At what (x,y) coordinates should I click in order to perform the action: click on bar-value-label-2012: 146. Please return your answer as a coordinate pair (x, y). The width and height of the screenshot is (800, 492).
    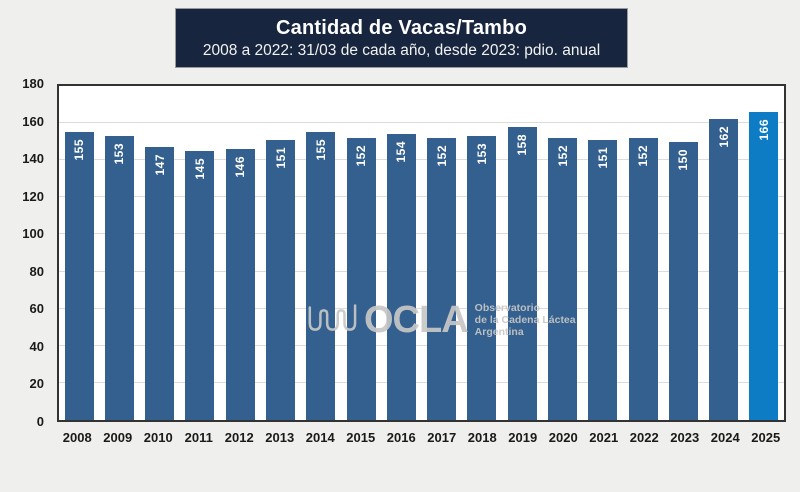
    Looking at the image, I should click on (240, 167).